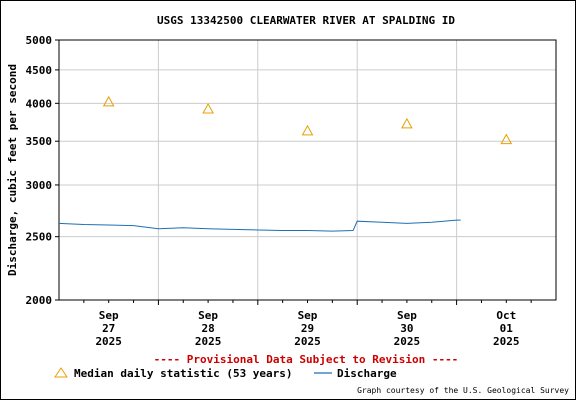 The image size is (576, 400). I want to click on y-tick-label: 4000, so click(39, 103).